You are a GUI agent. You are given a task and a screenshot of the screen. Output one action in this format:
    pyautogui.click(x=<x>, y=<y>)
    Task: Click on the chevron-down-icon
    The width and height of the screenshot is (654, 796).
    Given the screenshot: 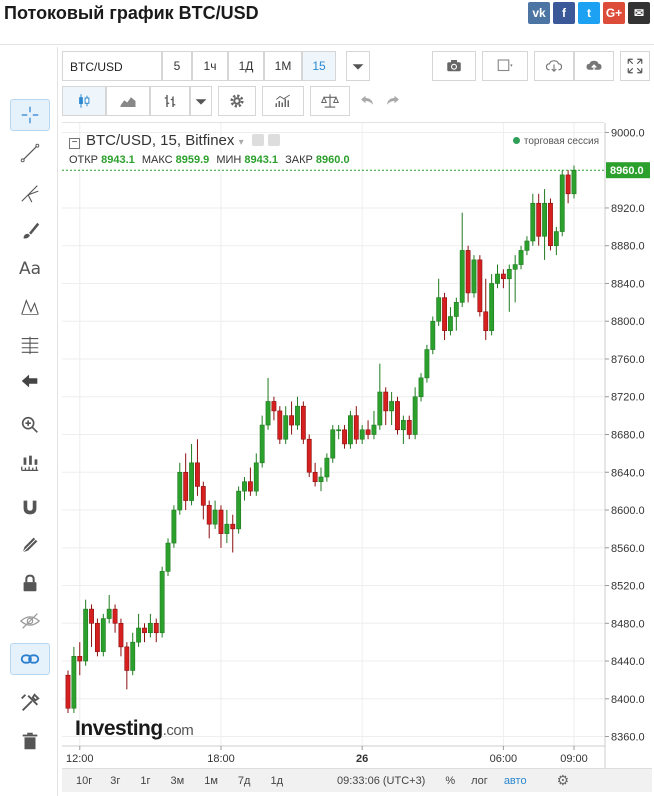 What is the action you would take?
    pyautogui.click(x=201, y=102)
    